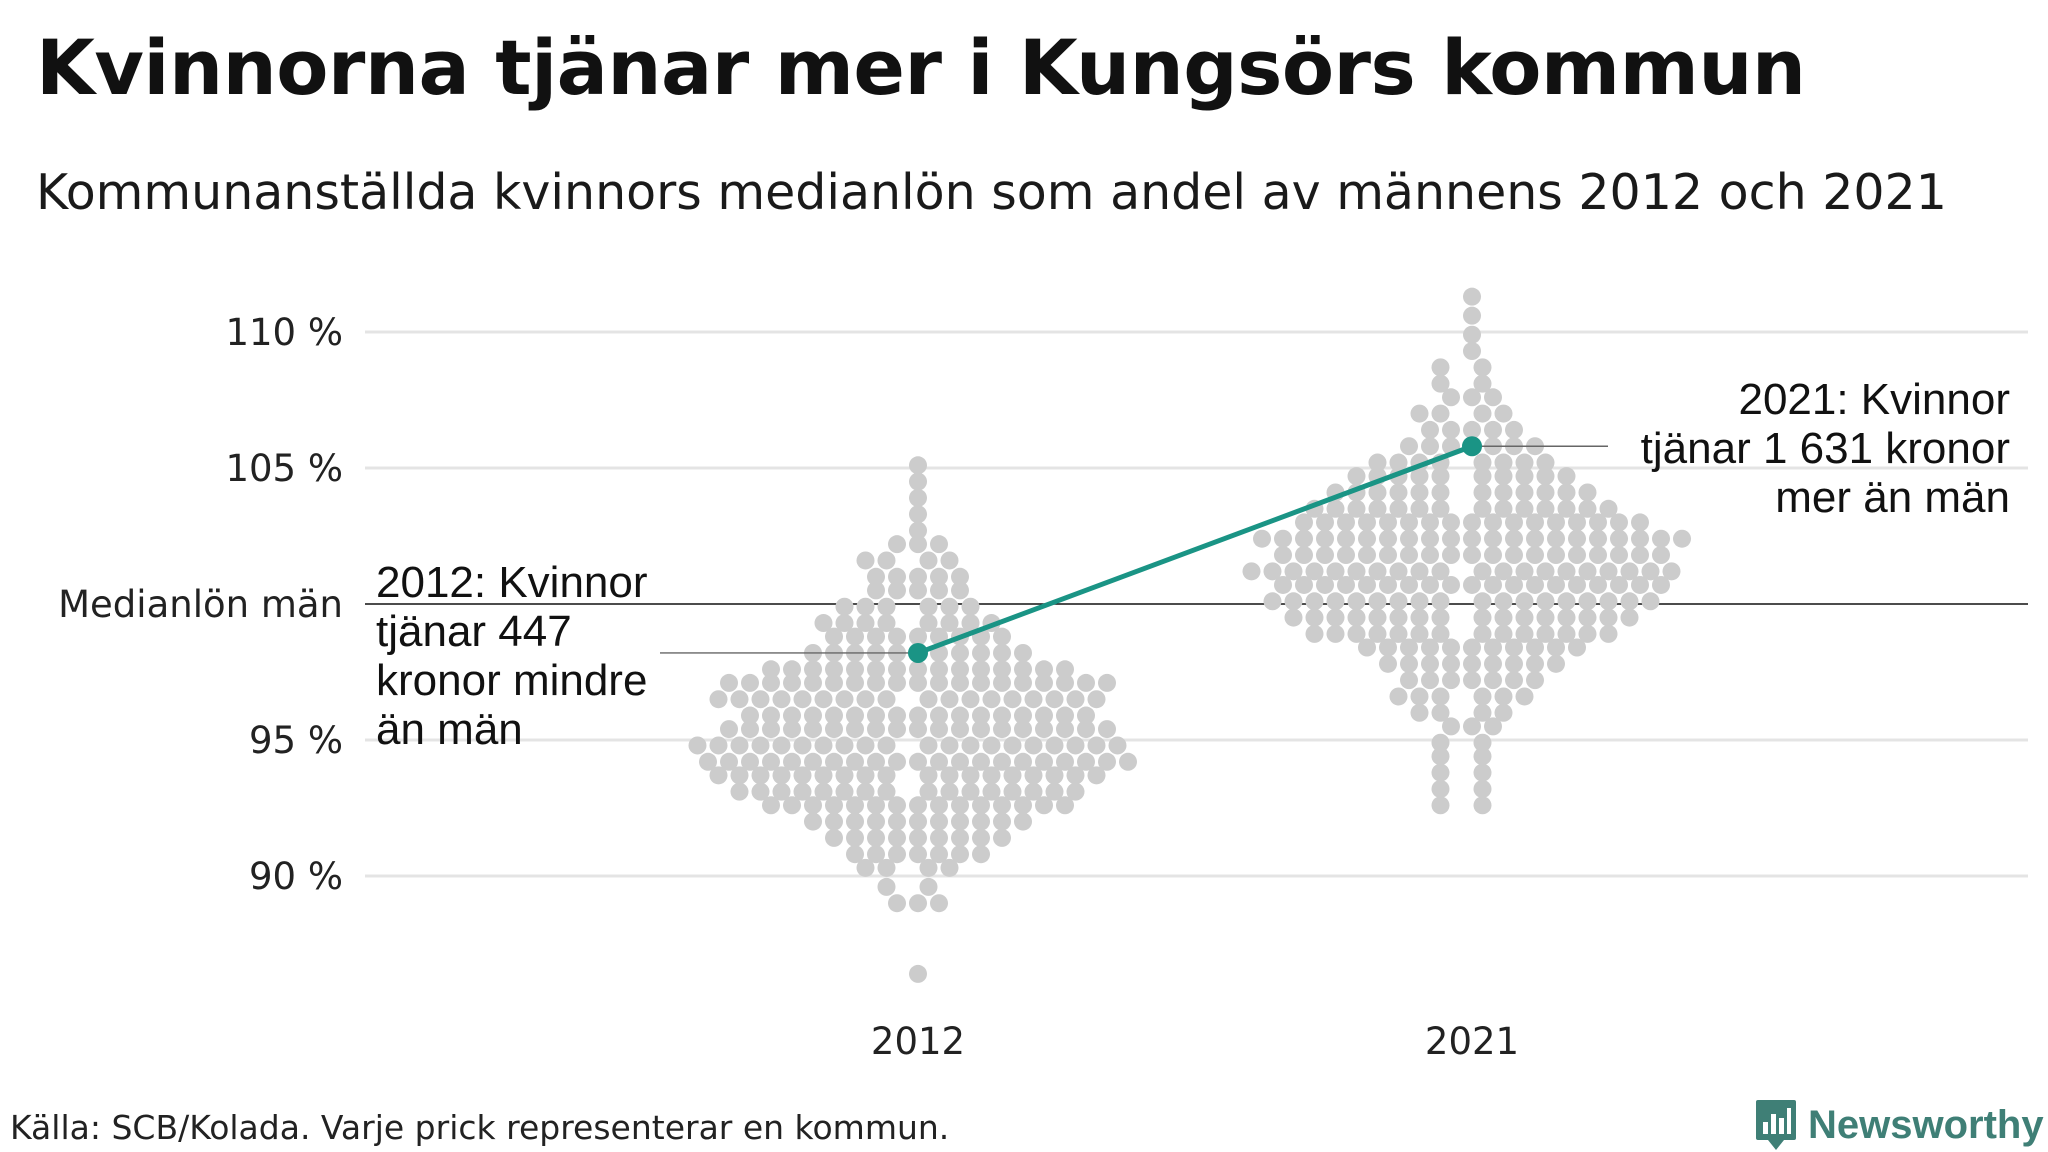  I want to click on annotation-line: kronor mindre, so click(511, 680).